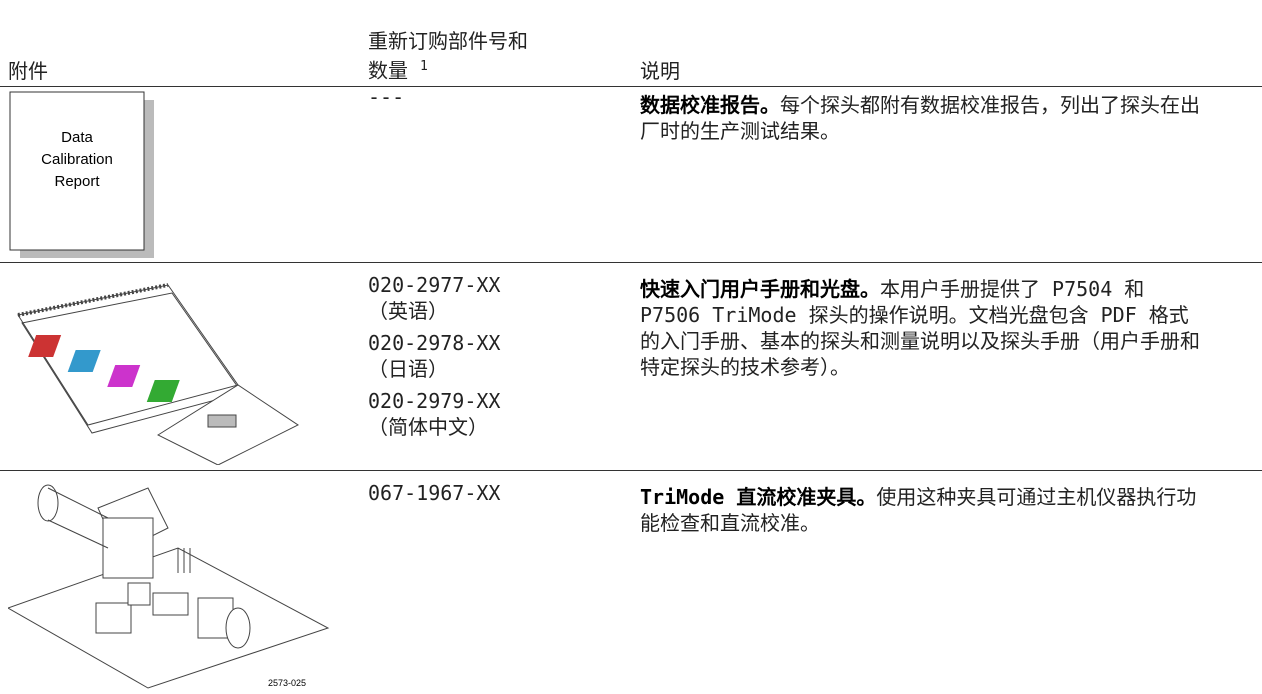 This screenshot has height=694, width=1262. I want to click on desc-title: 数据校准报告。, so click(710, 105).